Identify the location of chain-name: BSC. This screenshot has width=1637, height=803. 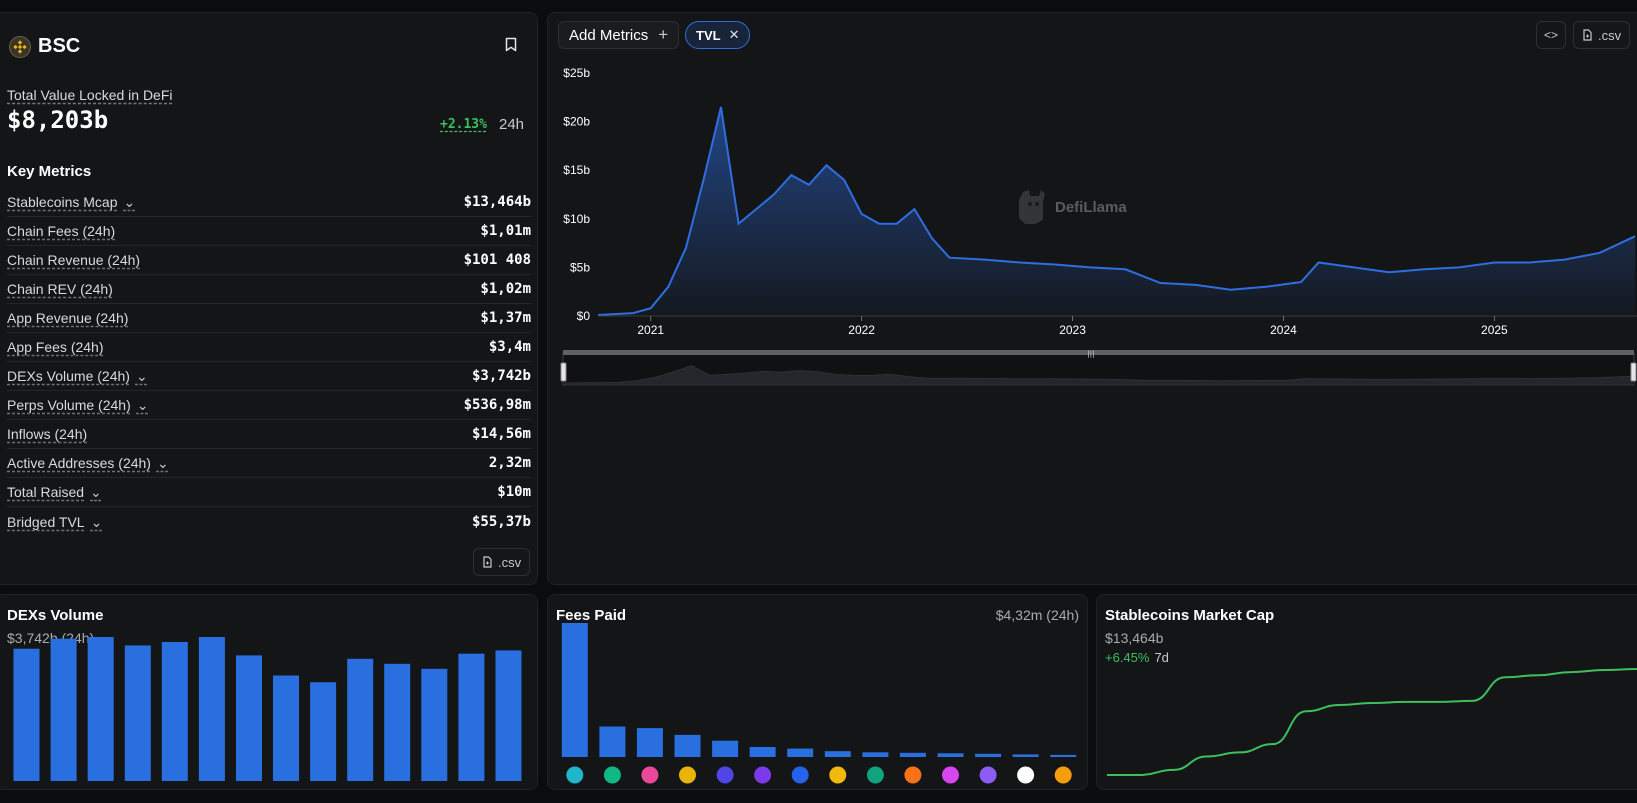
(59, 46).